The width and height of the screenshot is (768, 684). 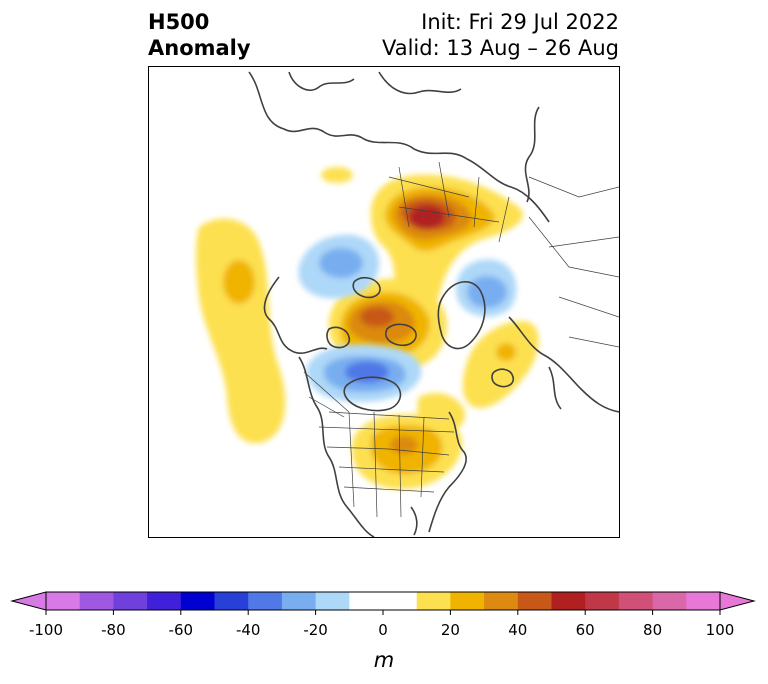 I want to click on colorbar-tick-label: 20, so click(x=450, y=630).